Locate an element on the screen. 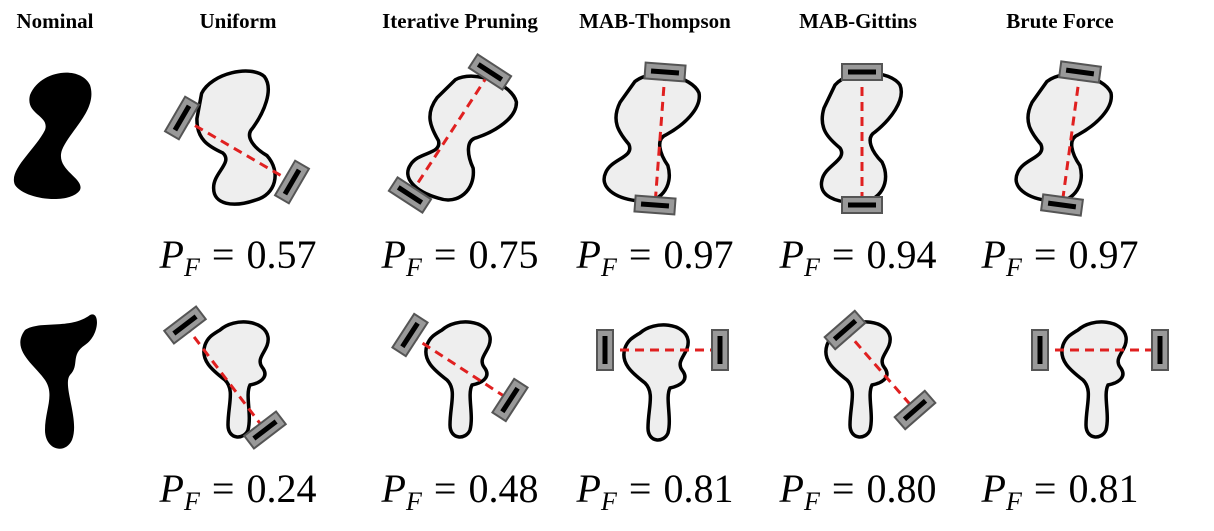 This screenshot has width=1214, height=531. metric-label: PF = 0.94 is located at coordinates (858, 257).